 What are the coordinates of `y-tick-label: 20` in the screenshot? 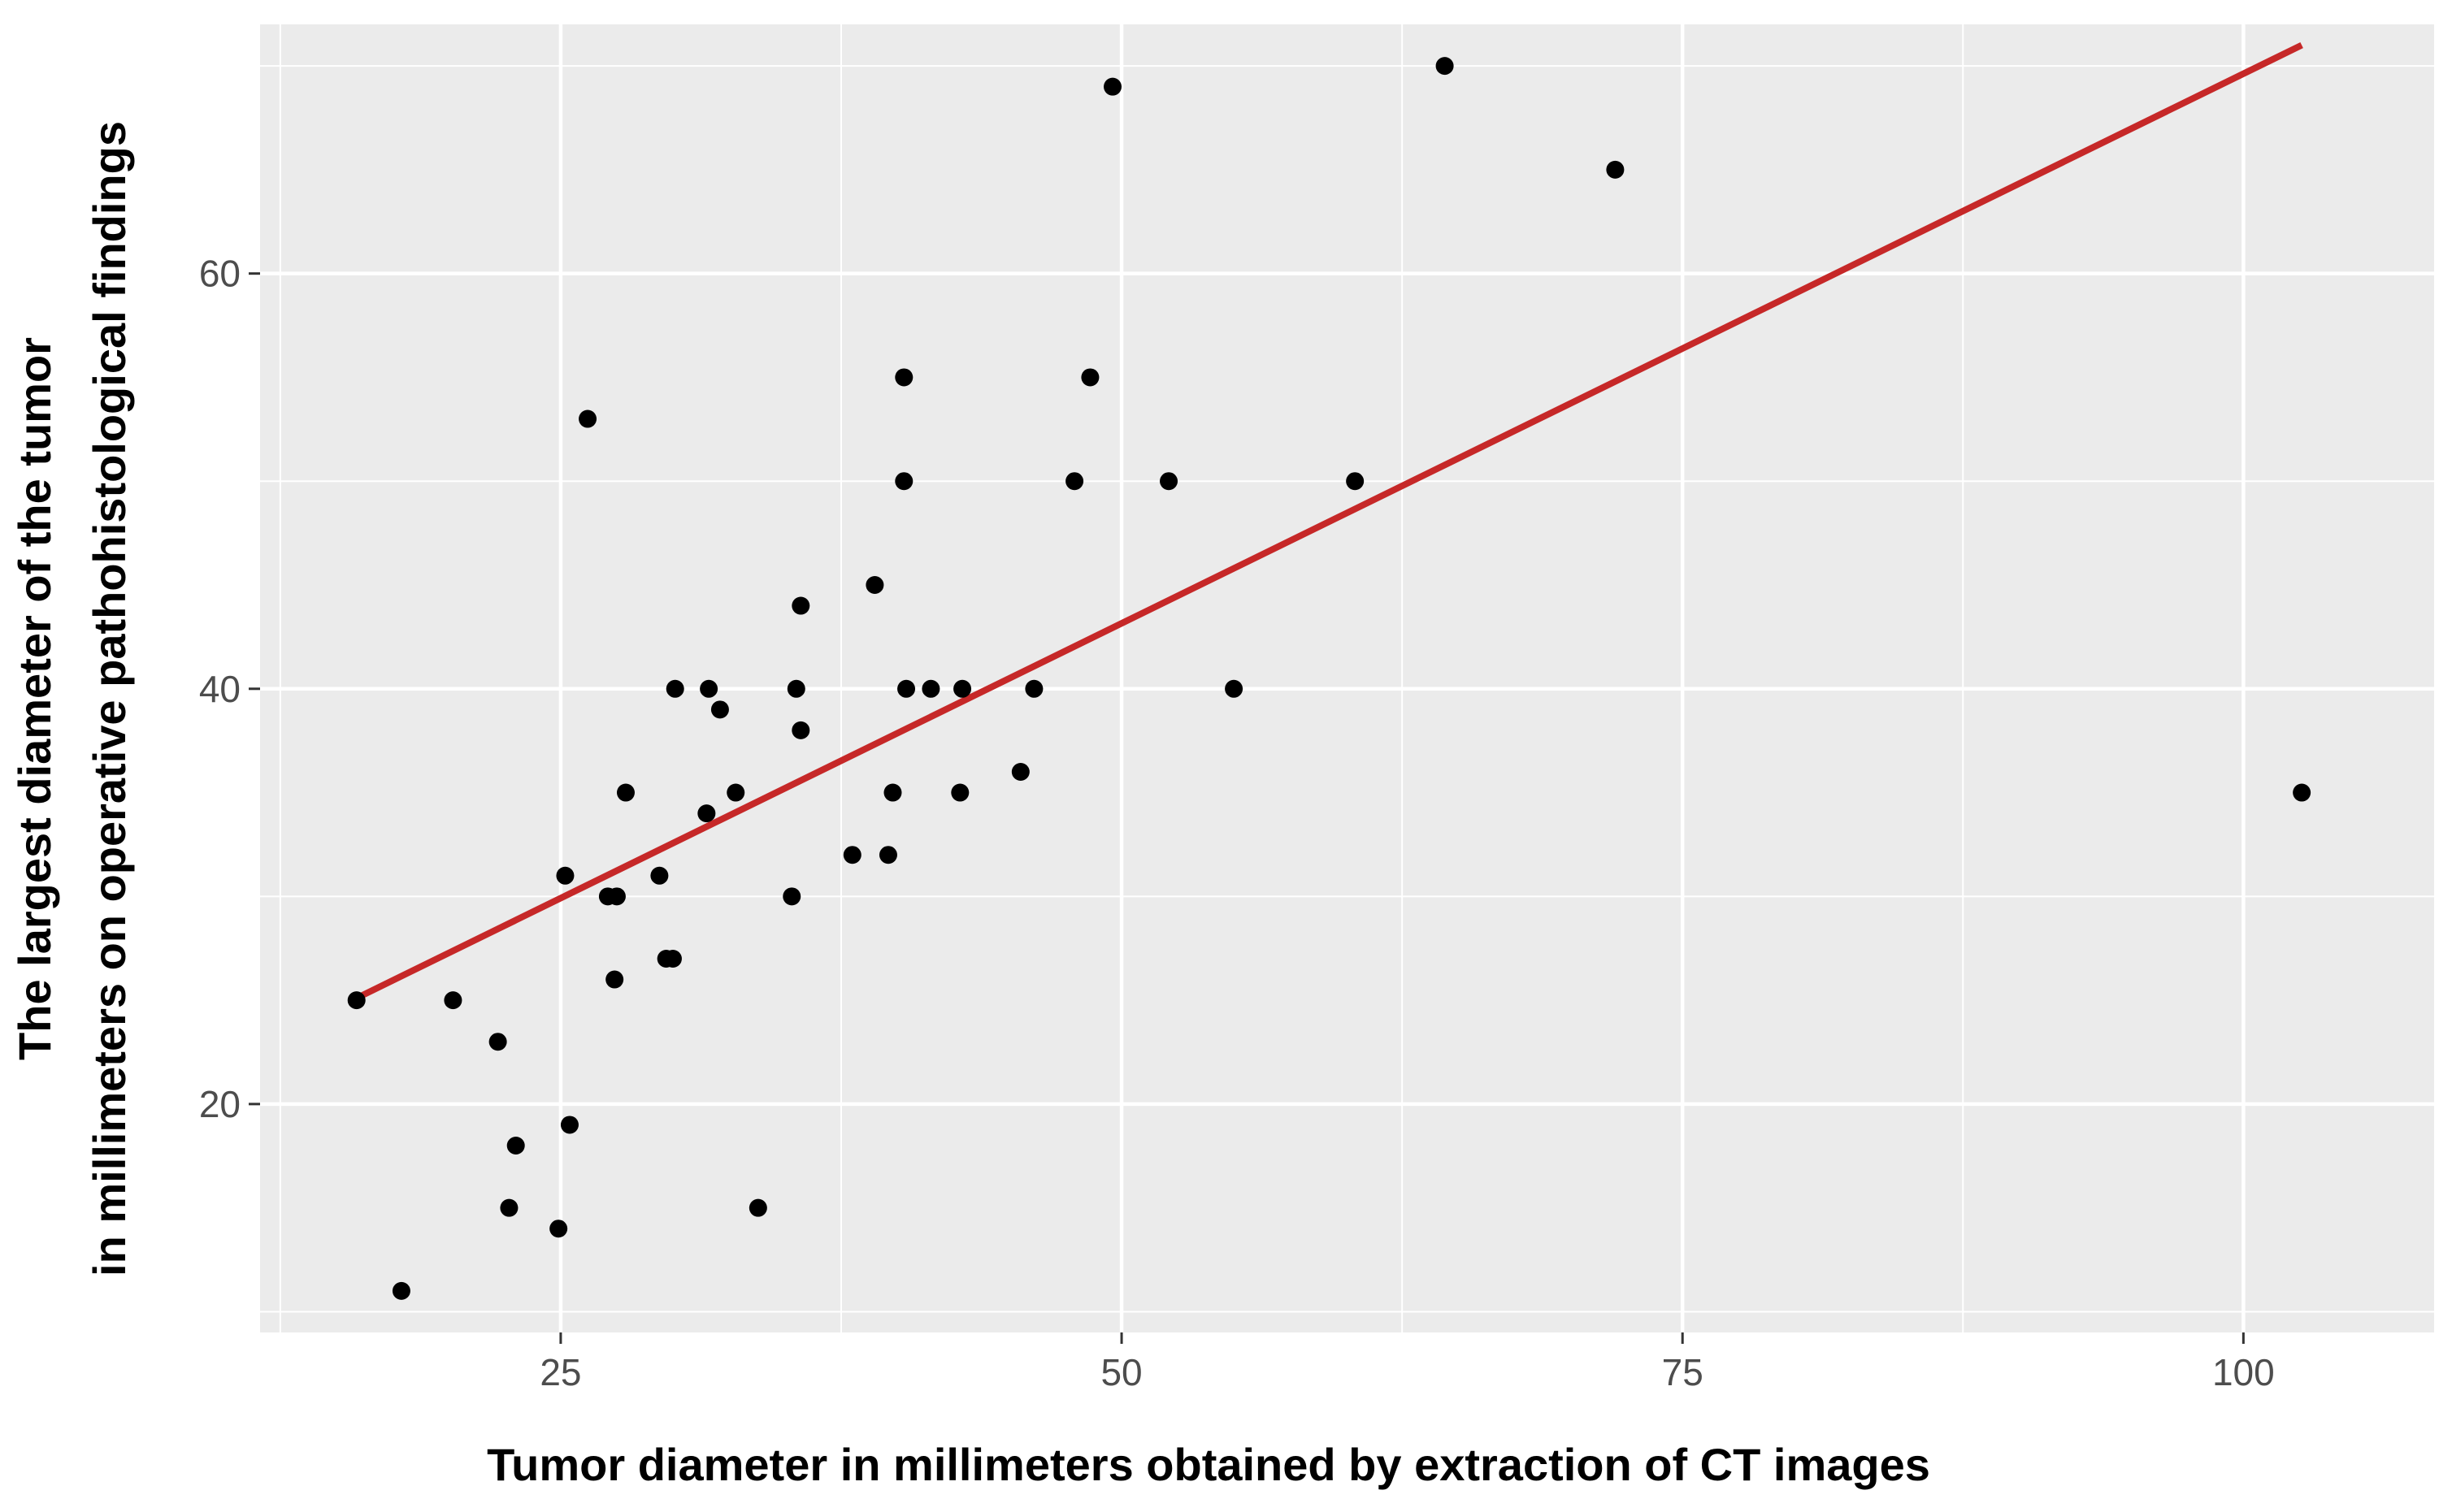 It's located at (220, 1104).